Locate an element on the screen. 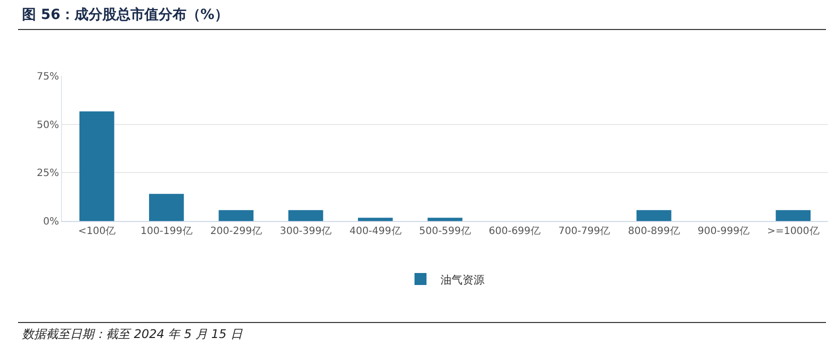 Image resolution: width=834 pixels, height=345 pixels. x-tick-label: 100-199亿 is located at coordinates (166, 231).